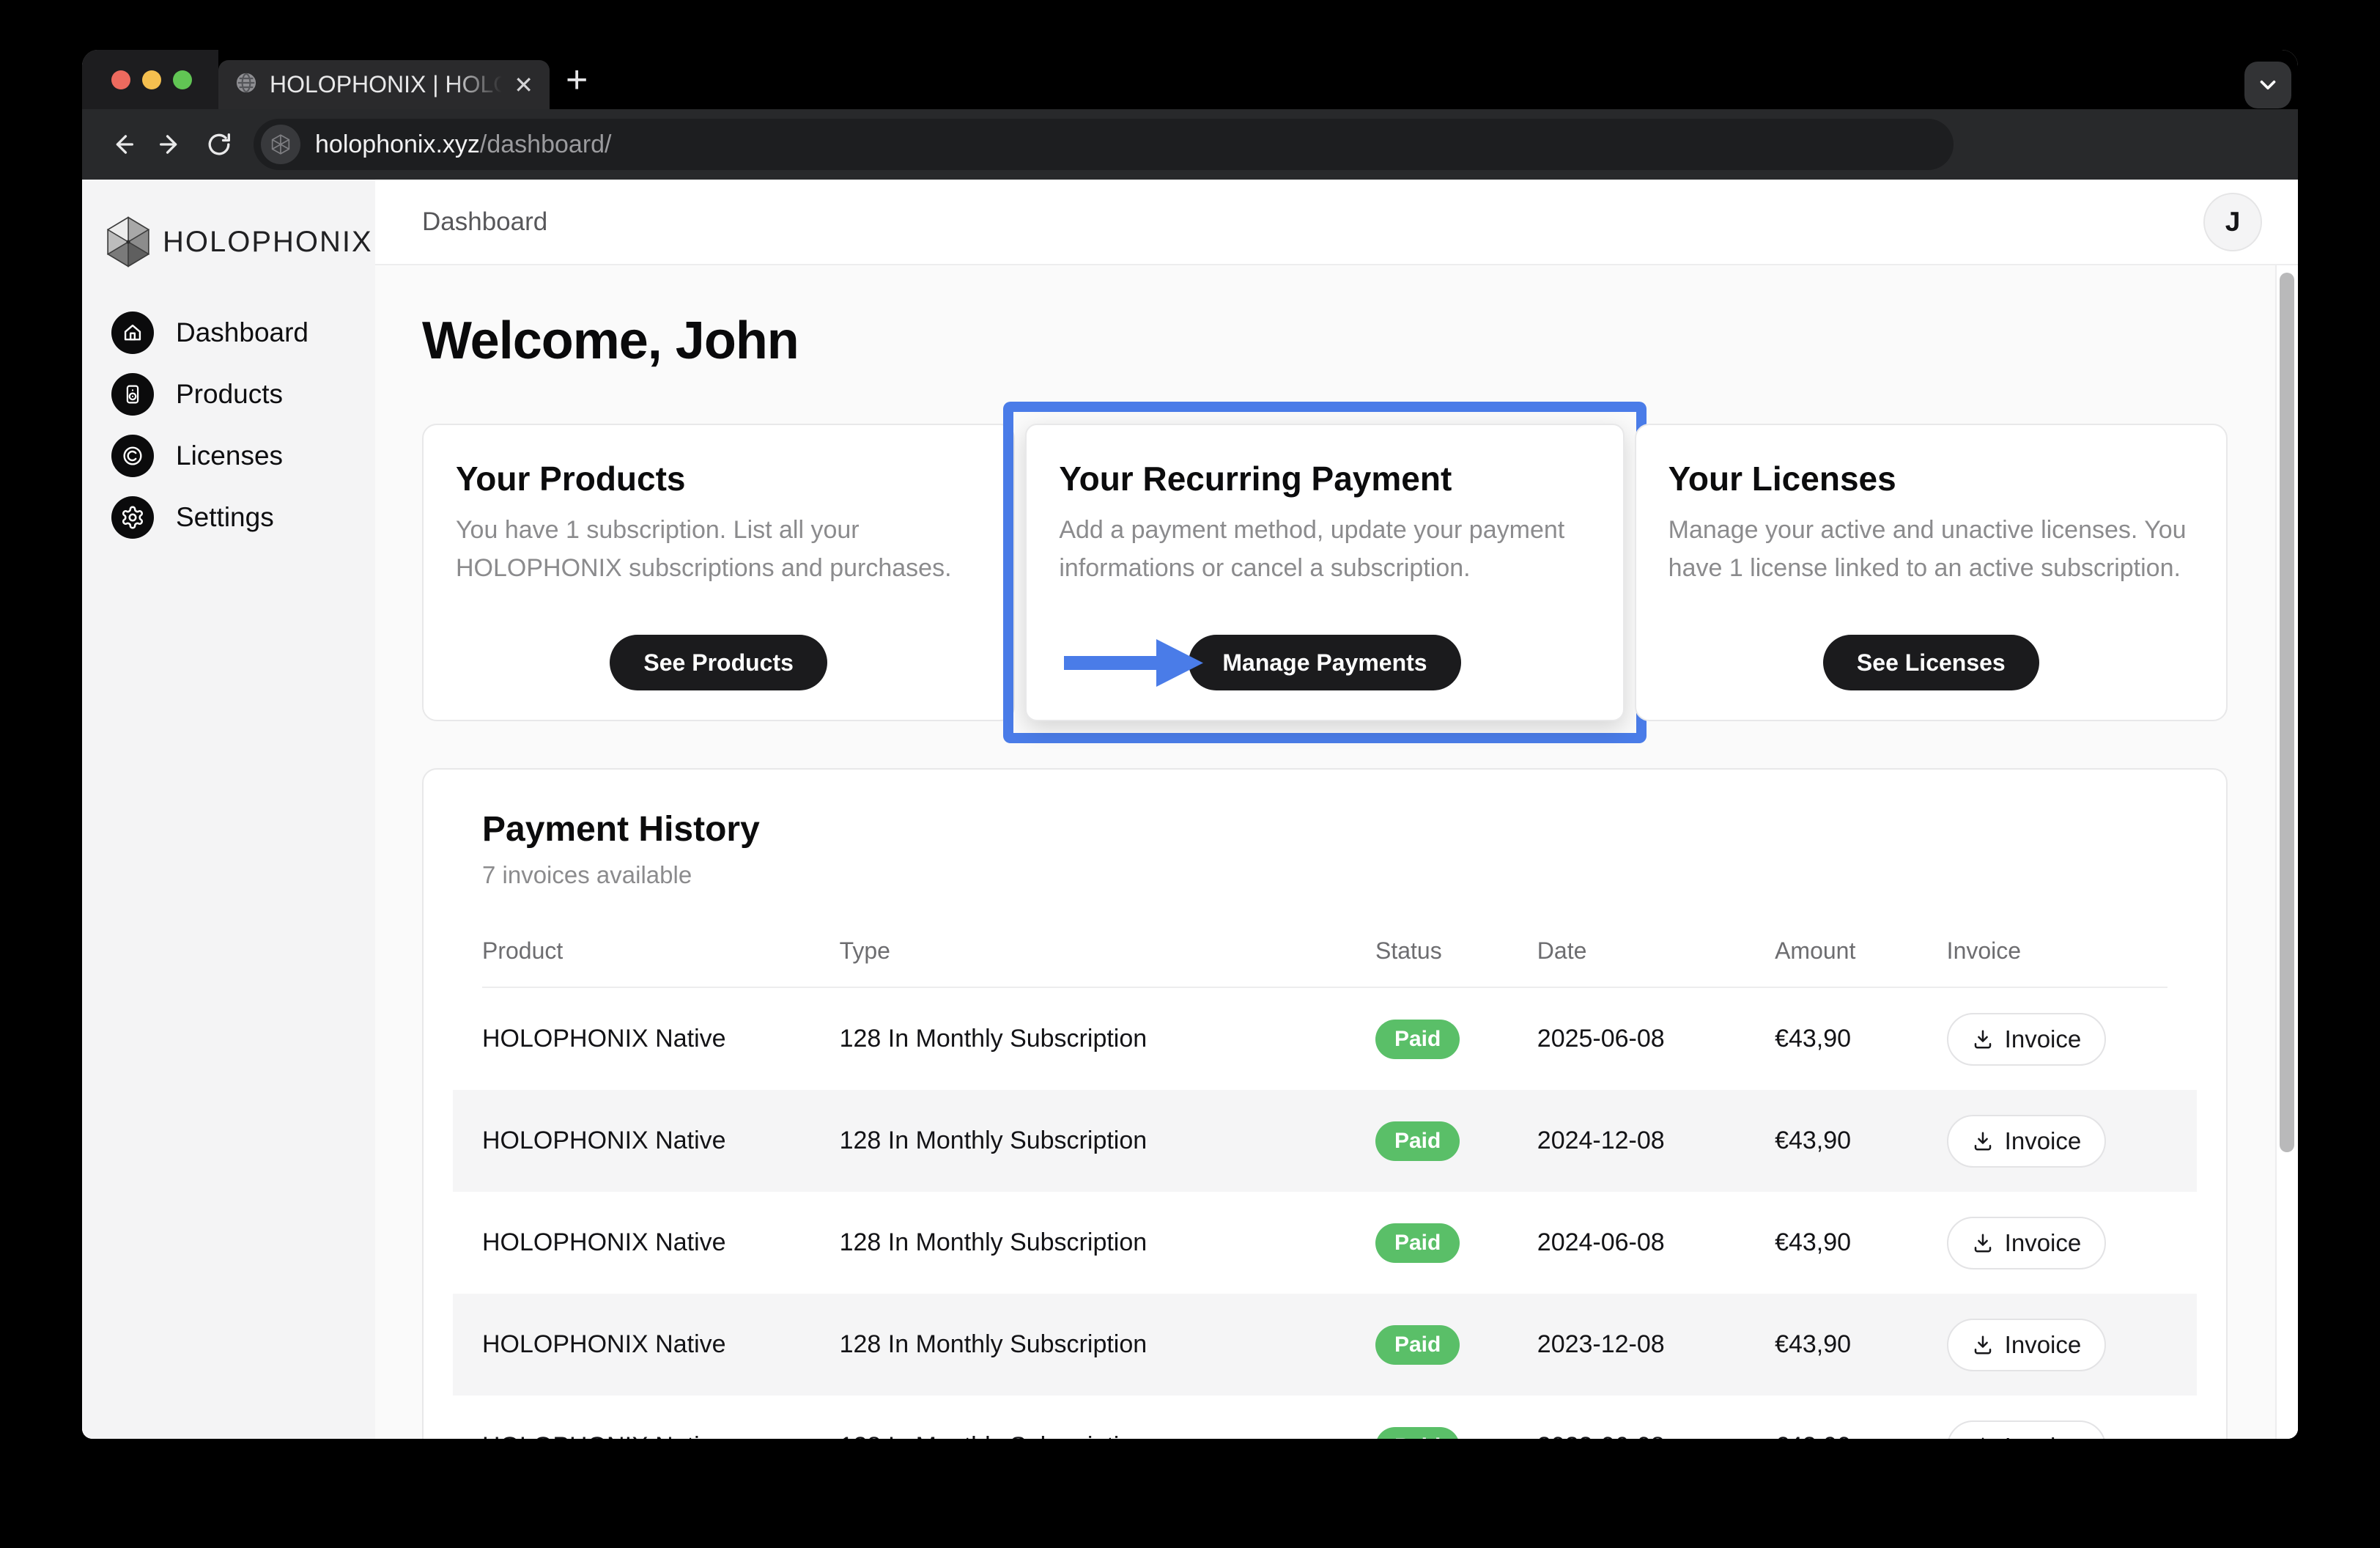  I want to click on tab-search-chevron-button, so click(2267, 85).